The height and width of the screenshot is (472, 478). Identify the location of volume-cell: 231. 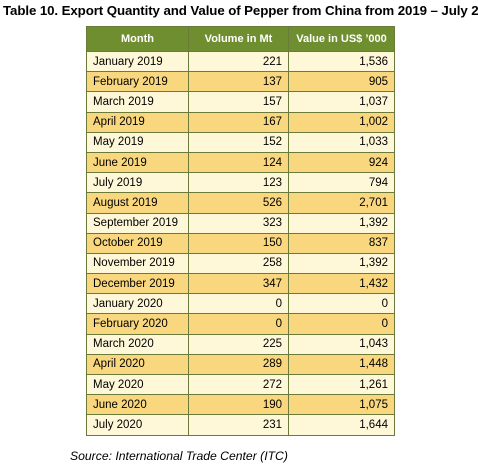
(238, 425).